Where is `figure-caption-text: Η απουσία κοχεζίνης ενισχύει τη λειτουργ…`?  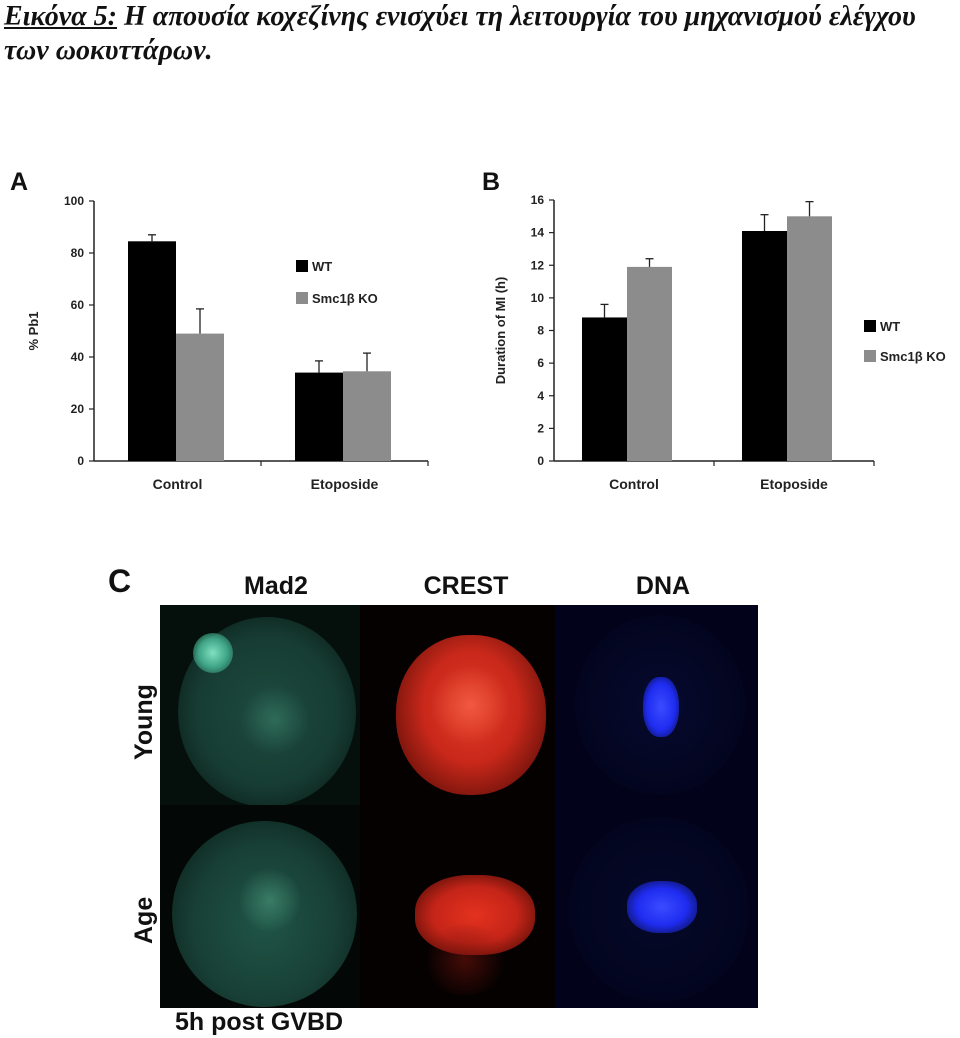
figure-caption-text: Η απουσία κοχεζίνης ενισχύει τη λειτουργ… is located at coordinates (460, 33).